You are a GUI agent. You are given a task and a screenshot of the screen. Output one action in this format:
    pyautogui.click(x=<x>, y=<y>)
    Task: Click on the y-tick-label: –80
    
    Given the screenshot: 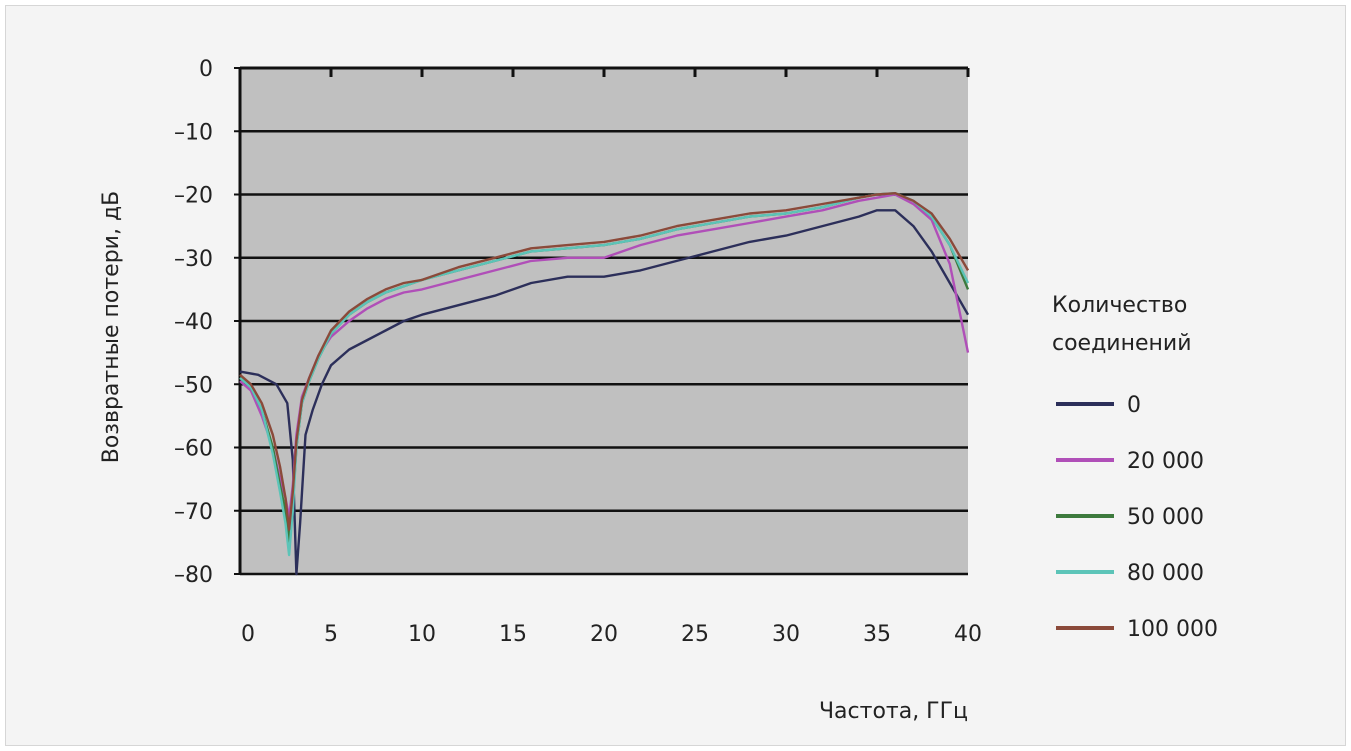 What is the action you would take?
    pyautogui.click(x=193, y=575)
    